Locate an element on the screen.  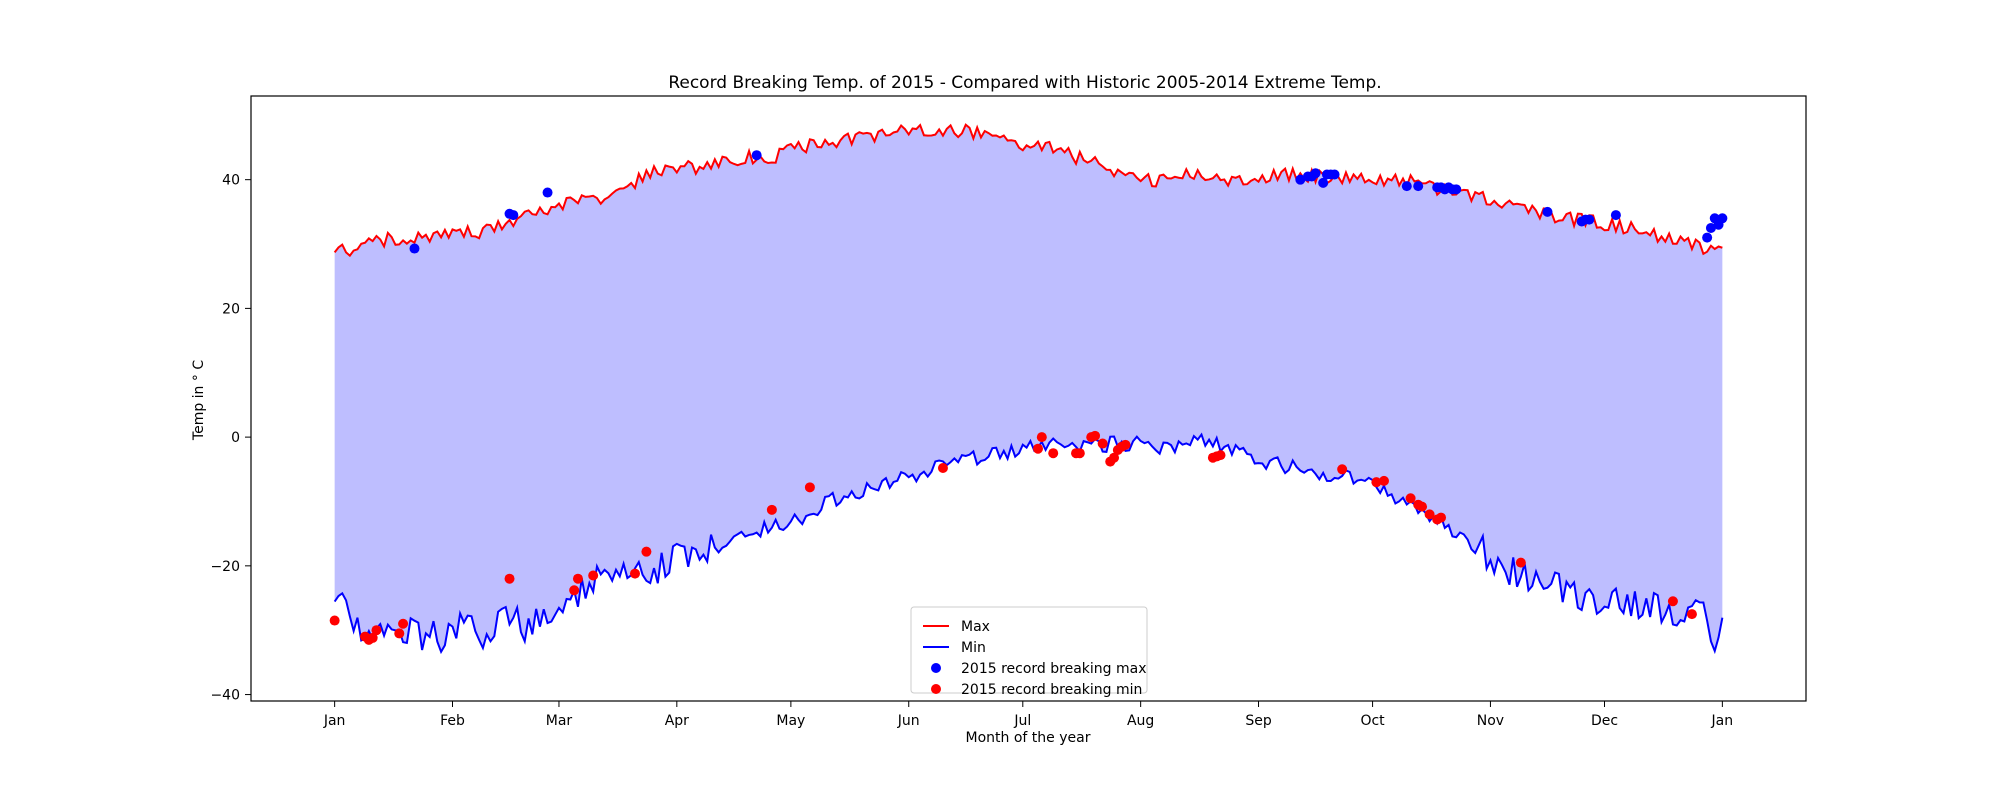
x-tick-label: Aug is located at coordinates (1140, 721).